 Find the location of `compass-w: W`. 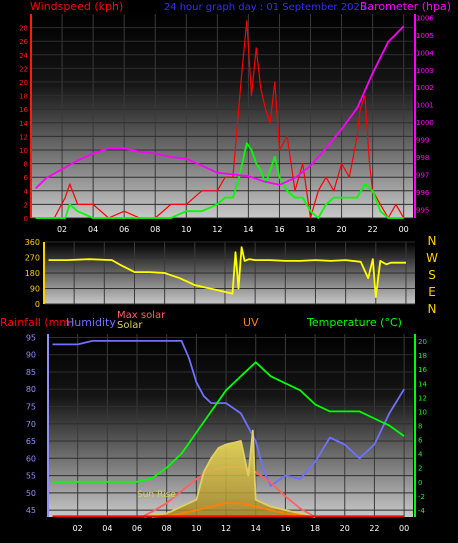

compass-w: W is located at coordinates (432, 258).